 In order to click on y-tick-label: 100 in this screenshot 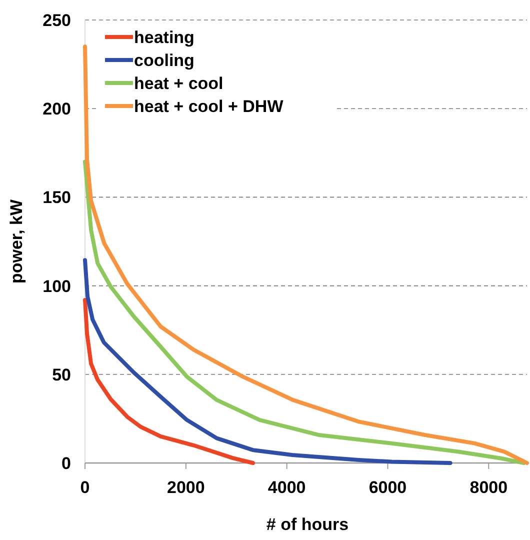, I will do `click(56, 286)`.